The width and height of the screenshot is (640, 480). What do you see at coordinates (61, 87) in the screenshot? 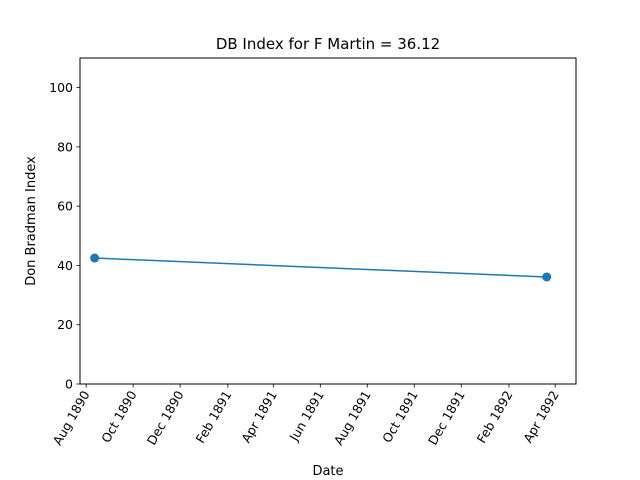
I see `y-tick-label: 100` at bounding box center [61, 87].